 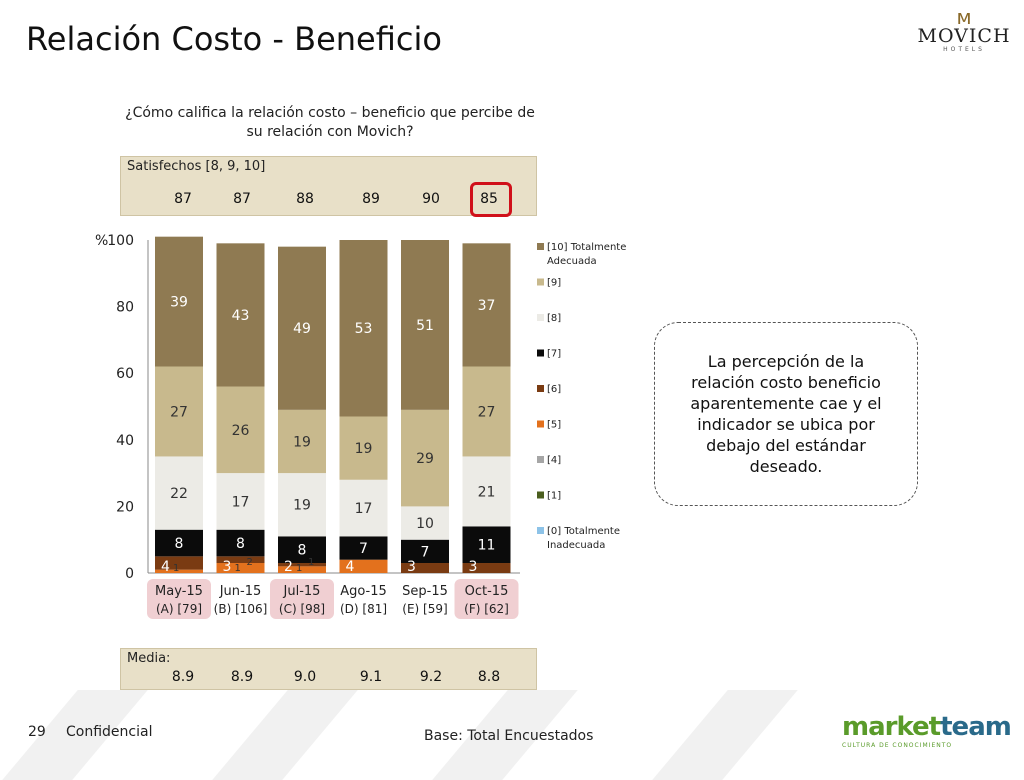 I want to click on category-sublabel: (A) [79], so click(x=179, y=609).